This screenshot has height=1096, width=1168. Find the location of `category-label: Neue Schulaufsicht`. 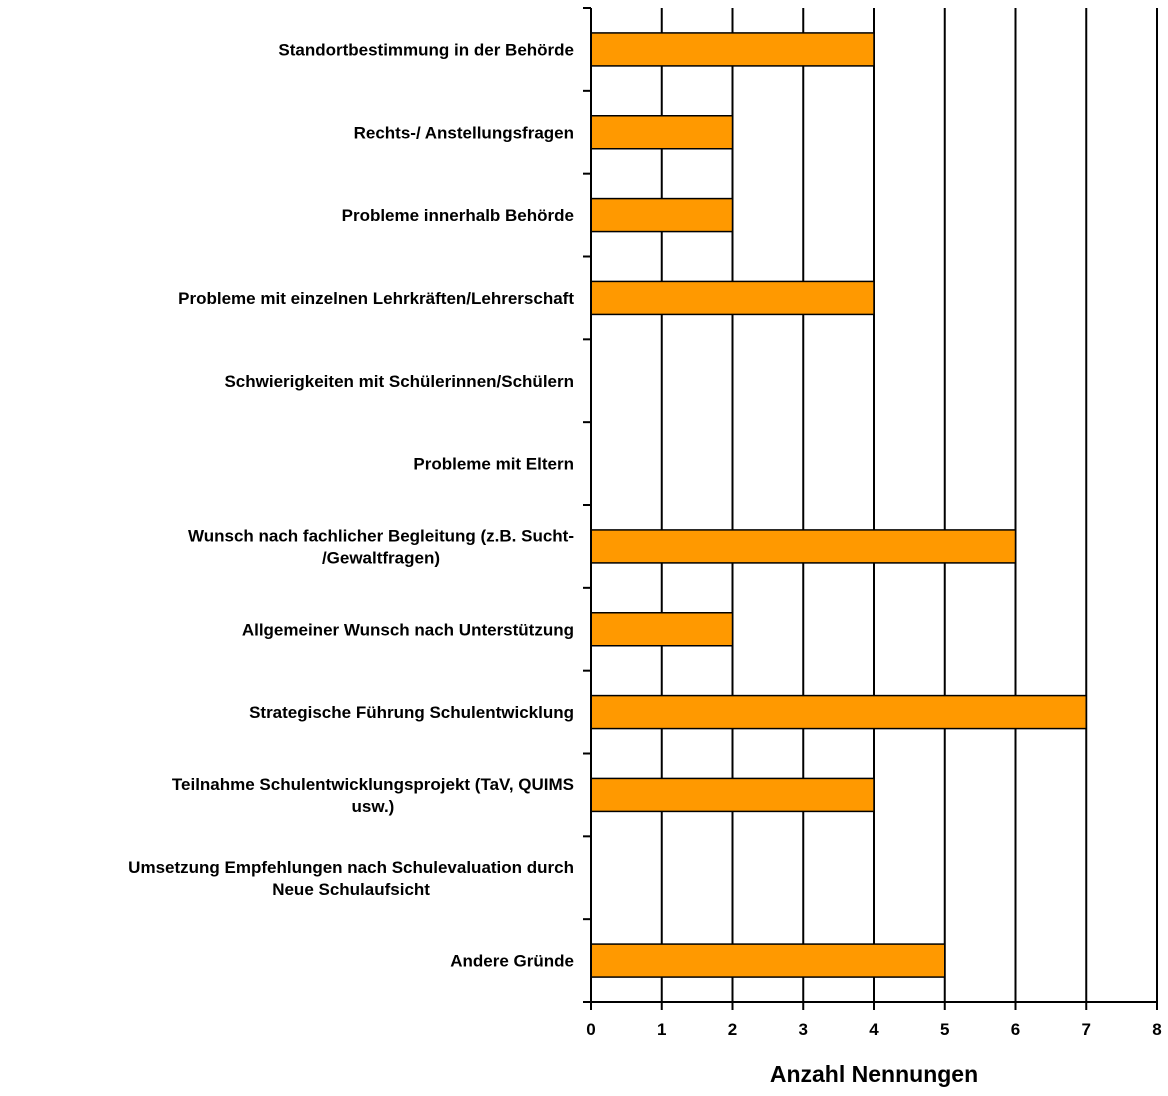

category-label: Neue Schulaufsicht is located at coordinates (351, 889).